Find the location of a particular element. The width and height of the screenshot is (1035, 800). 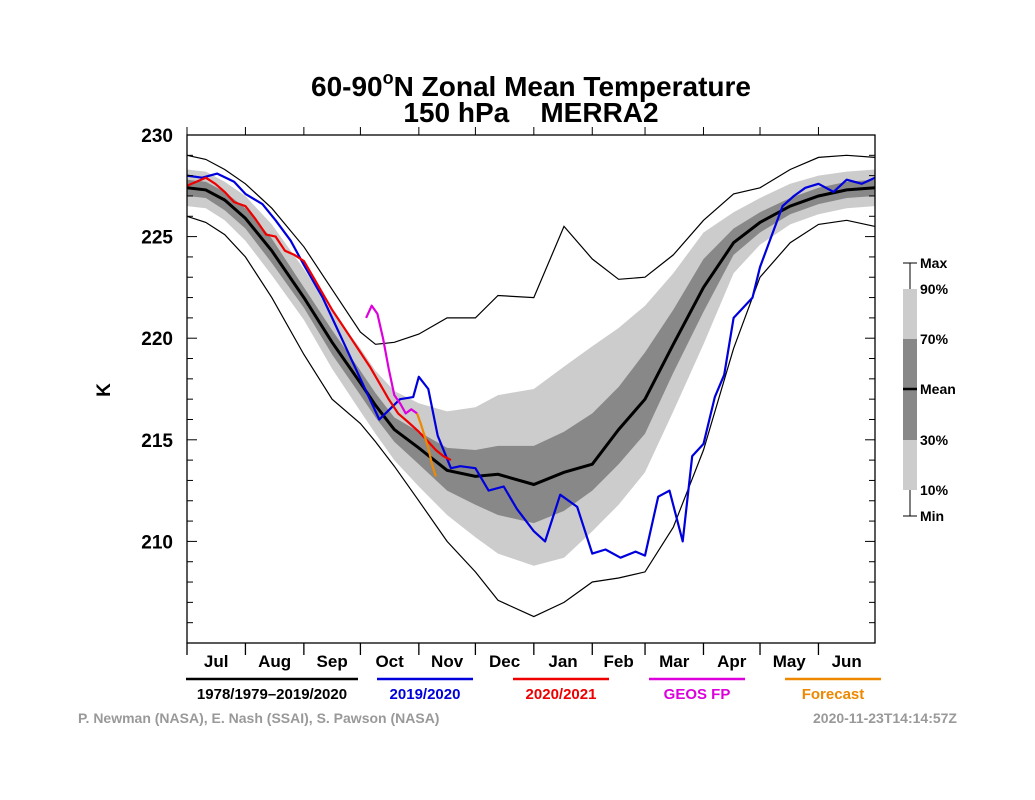

y-tick-label: 230 is located at coordinates (157, 136).